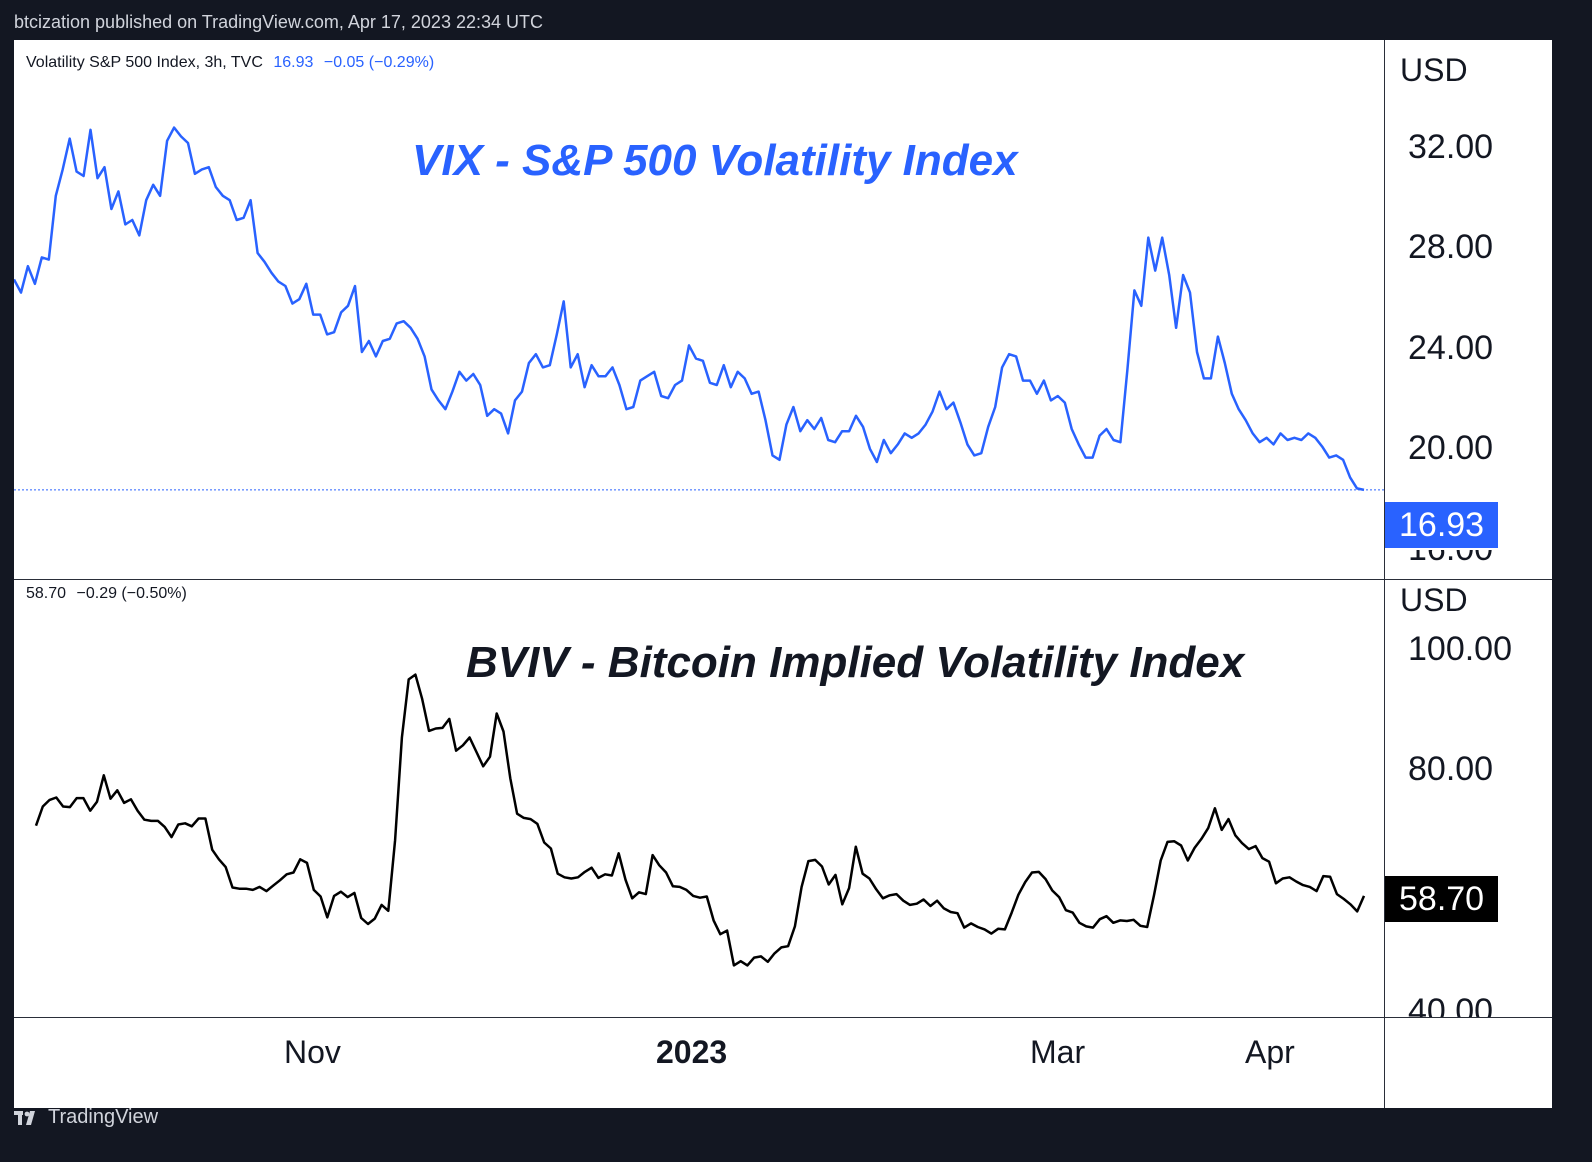 The width and height of the screenshot is (1592, 1162). Describe the element at coordinates (103, 1117) in the screenshot. I see `tradingview-brand: TradingView` at that location.